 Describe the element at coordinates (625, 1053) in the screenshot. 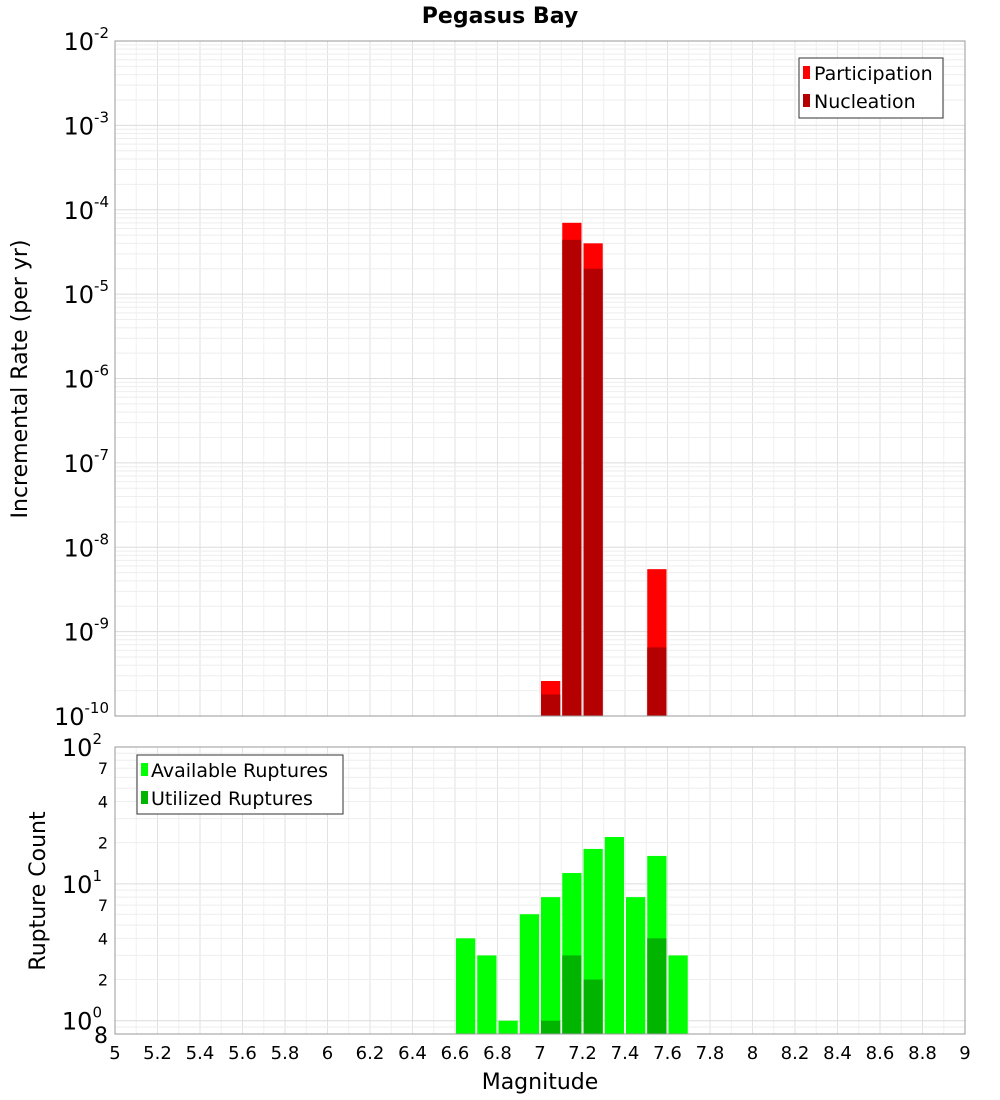

I see `x-tick-label: 7.4` at that location.